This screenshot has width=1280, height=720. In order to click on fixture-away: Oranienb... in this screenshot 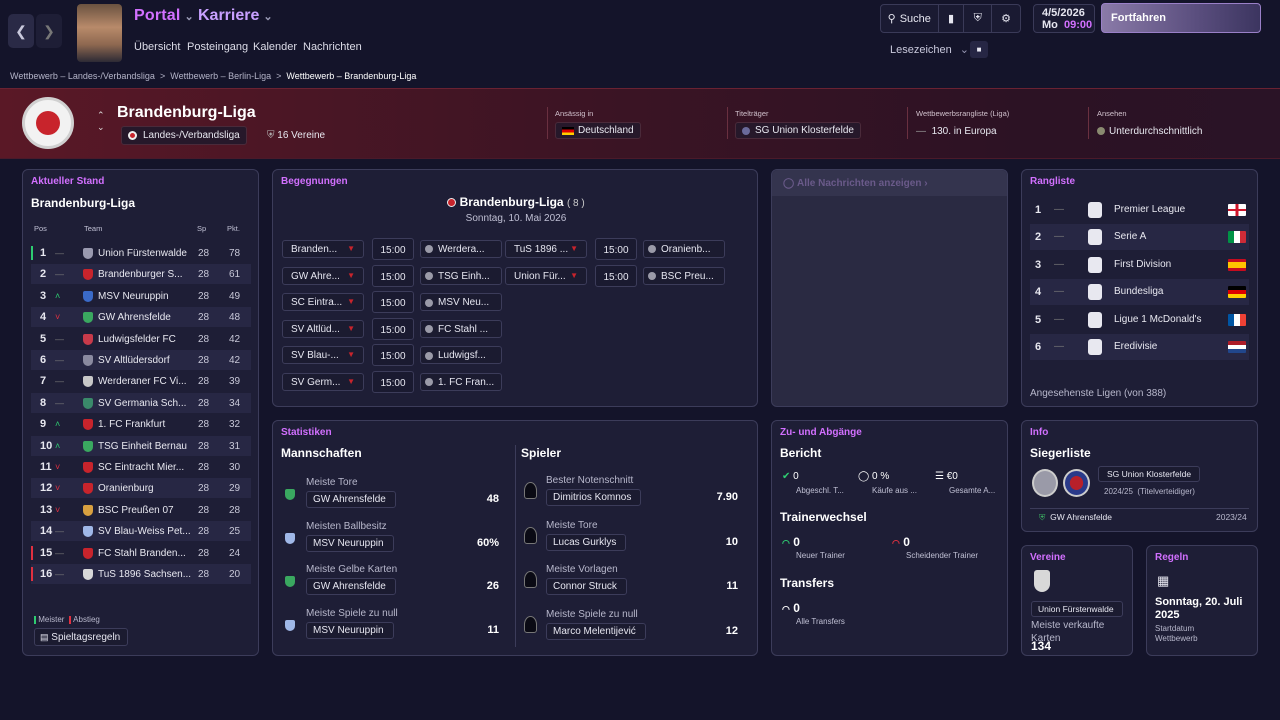, I will do `click(684, 249)`.